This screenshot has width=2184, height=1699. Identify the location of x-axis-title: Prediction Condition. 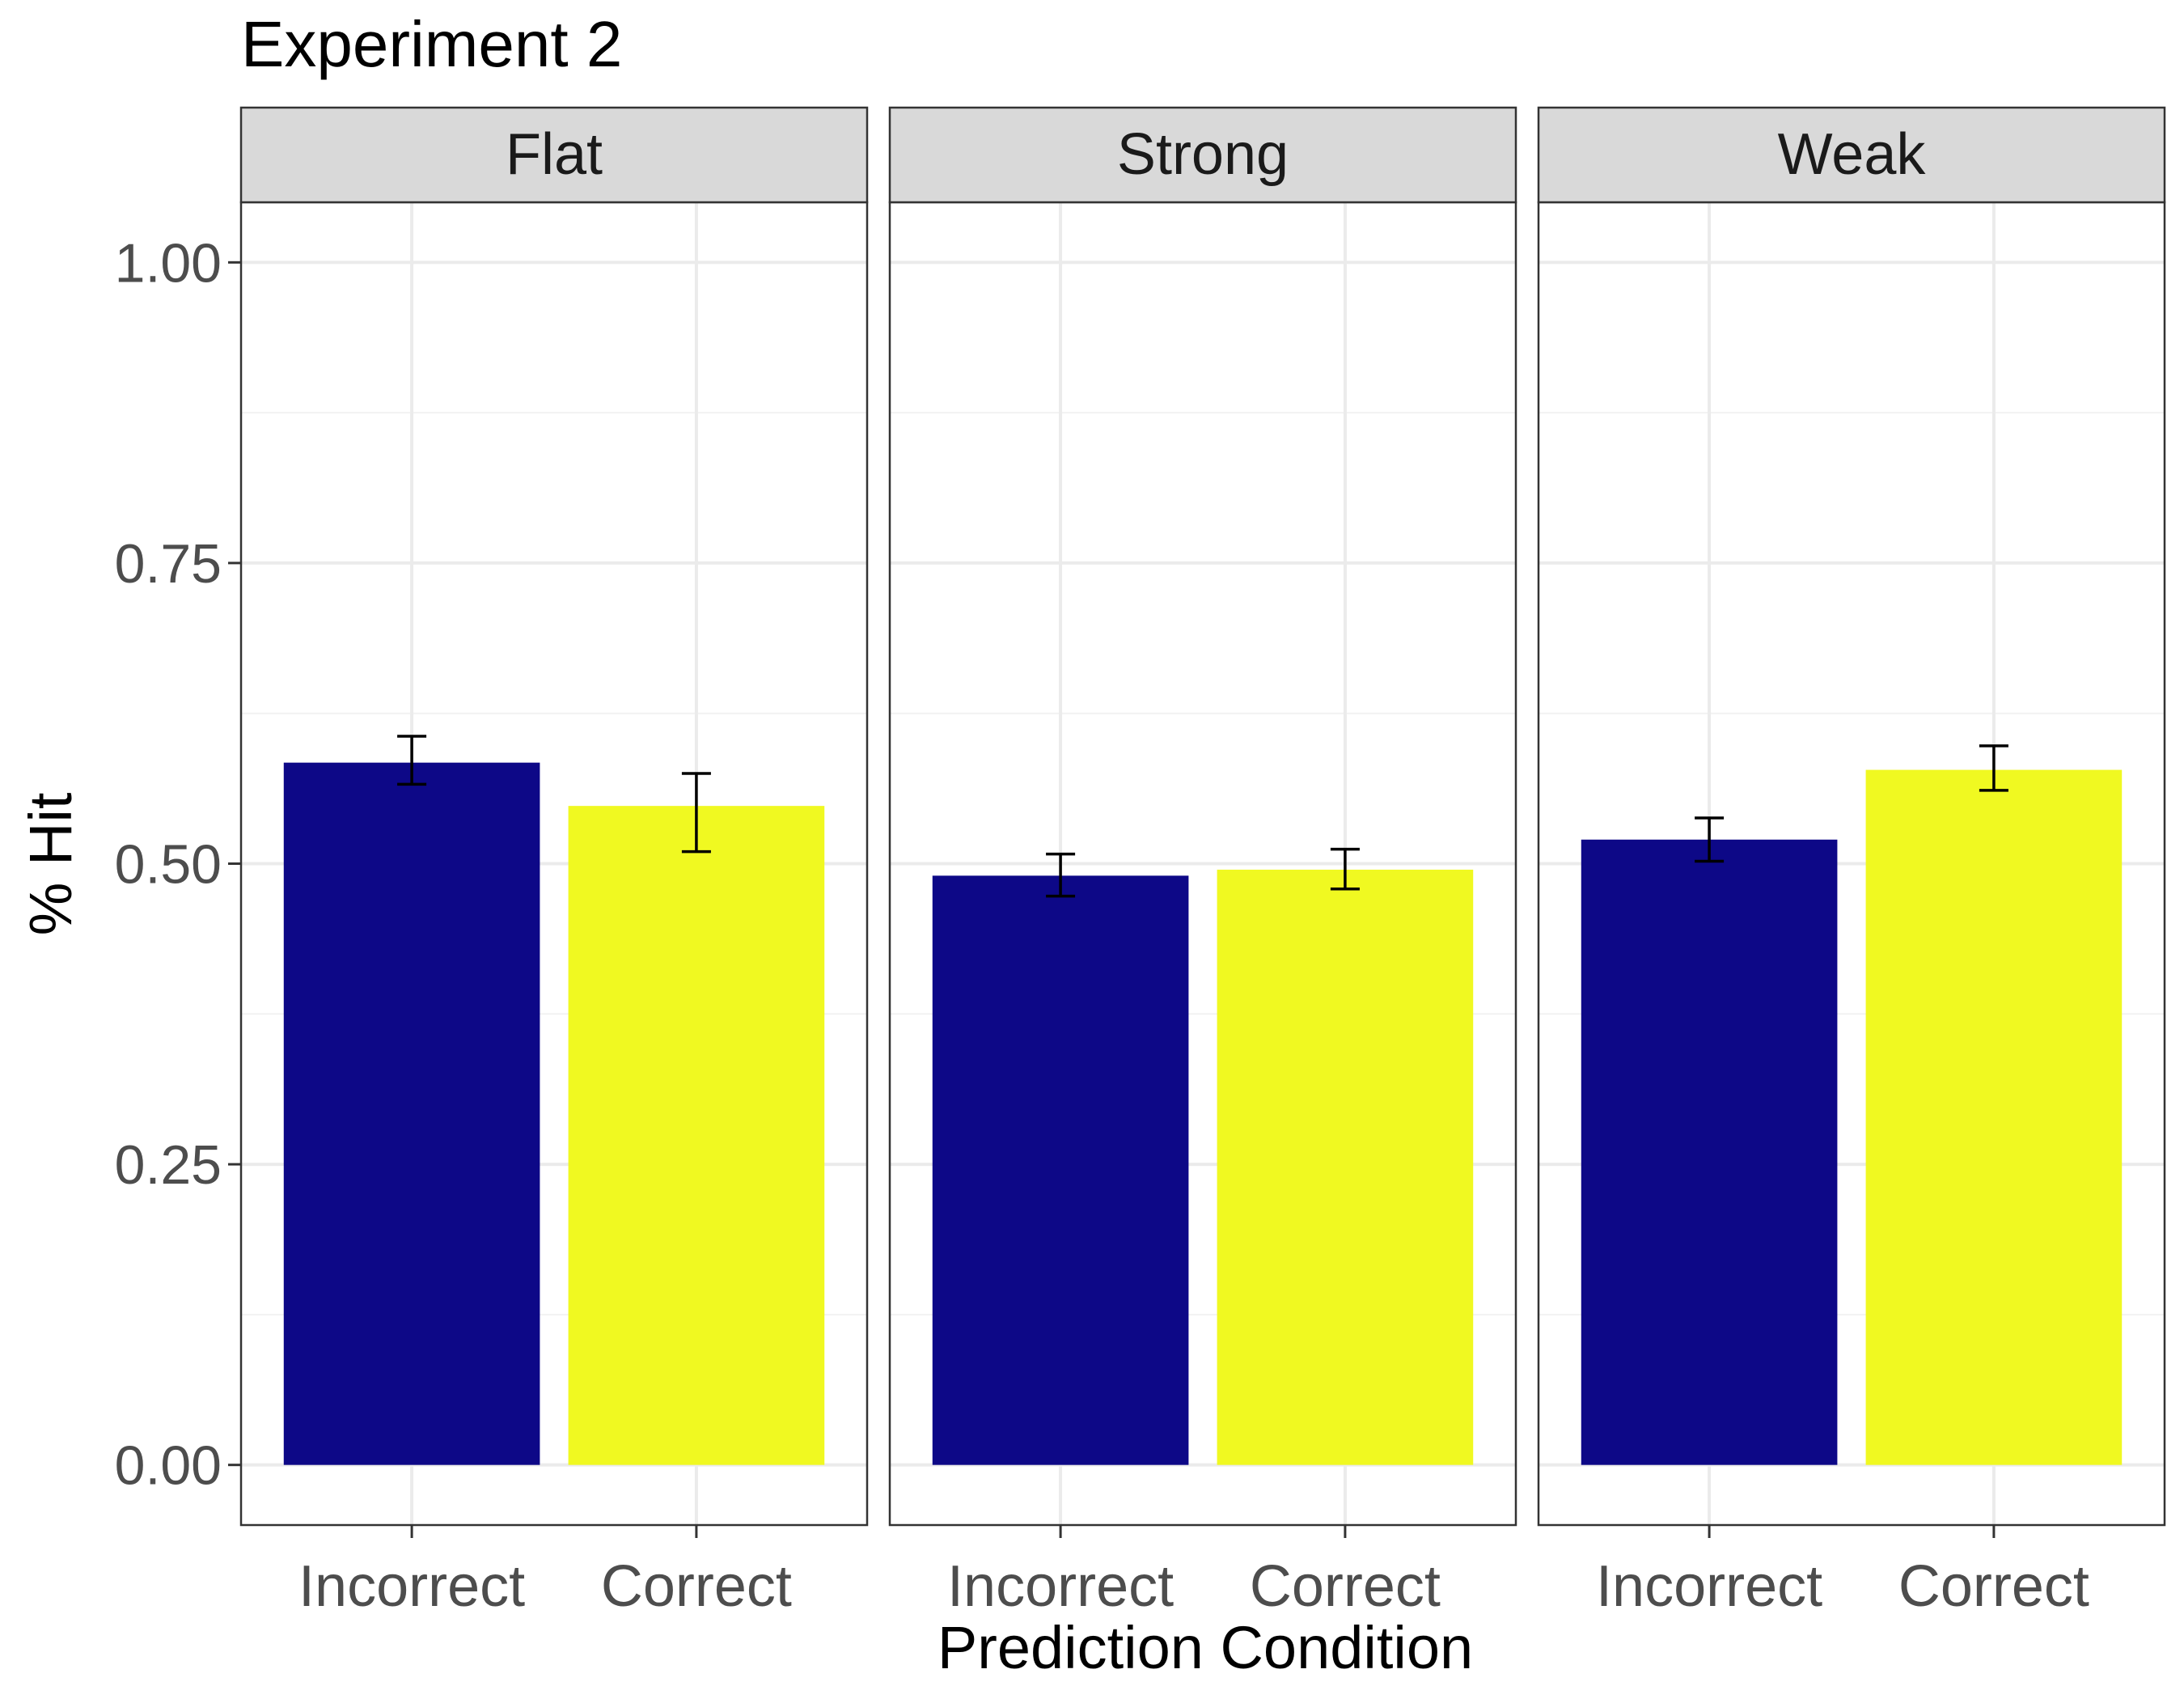
(1205, 1647).